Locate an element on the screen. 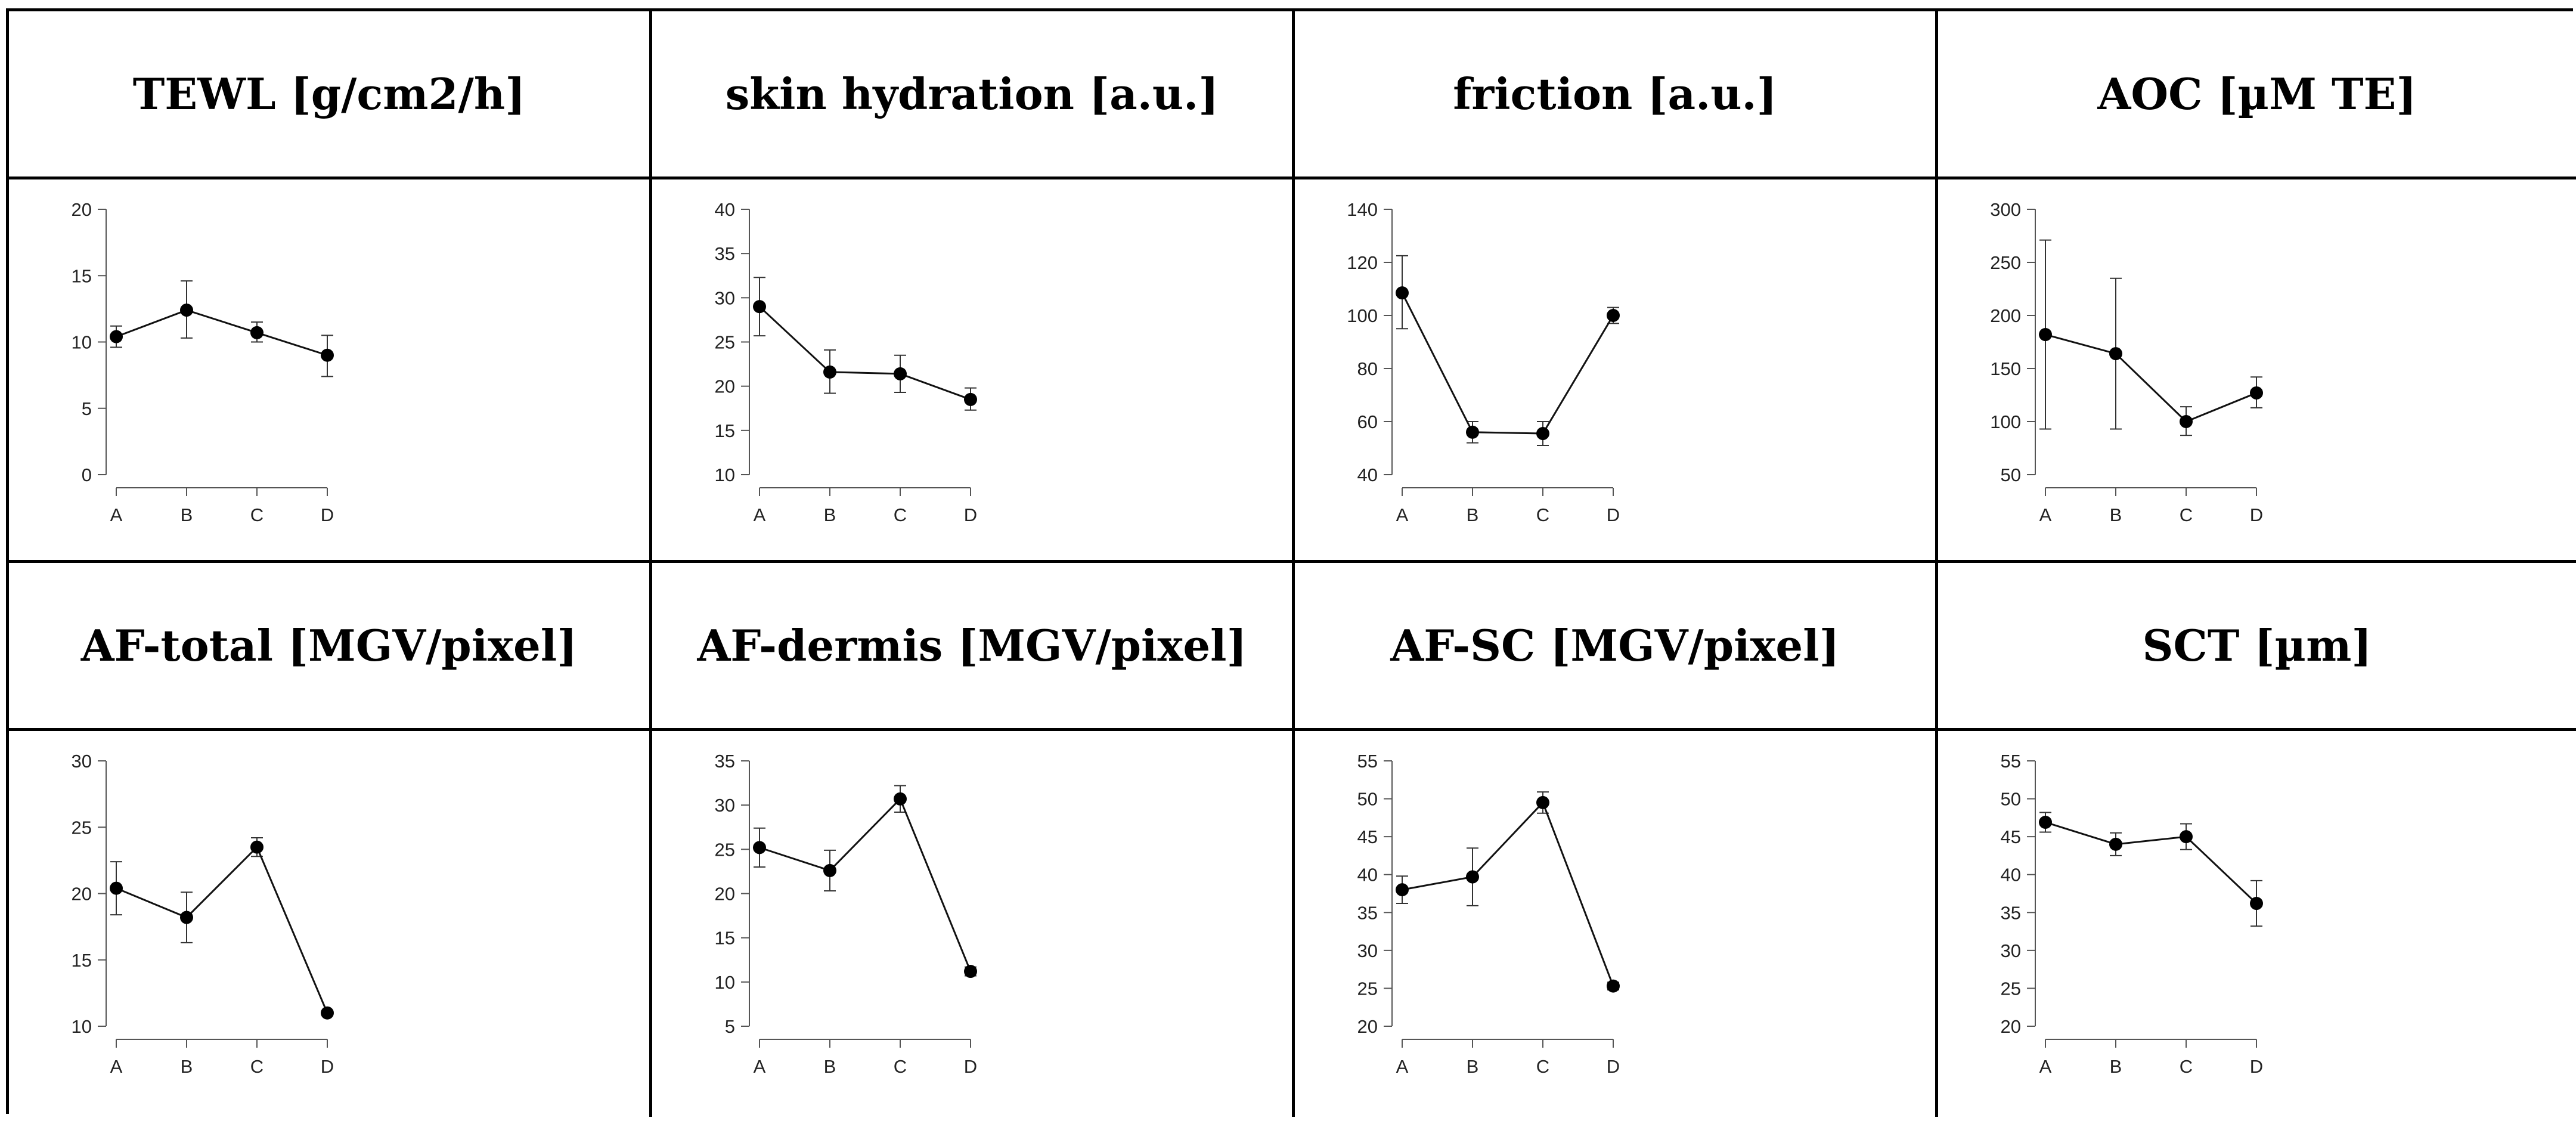 This screenshot has height=1127, width=2576. panel-title-cell: AF-SC [MGV/pixel] is located at coordinates (1616, 647).